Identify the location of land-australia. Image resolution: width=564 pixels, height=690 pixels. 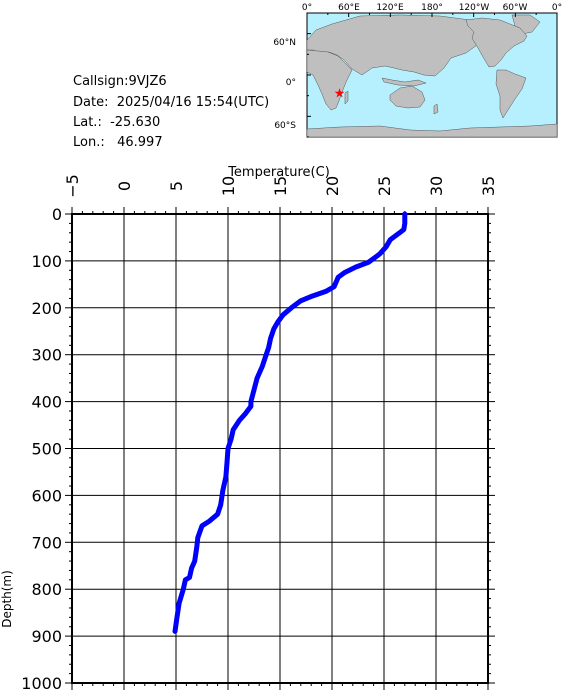
(407, 97).